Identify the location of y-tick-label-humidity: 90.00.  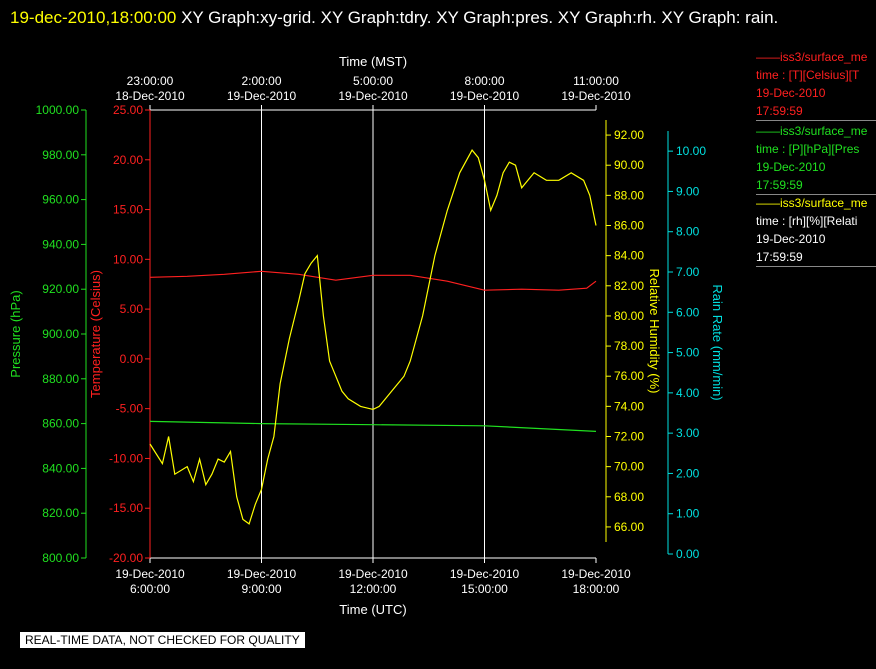
(629, 165).